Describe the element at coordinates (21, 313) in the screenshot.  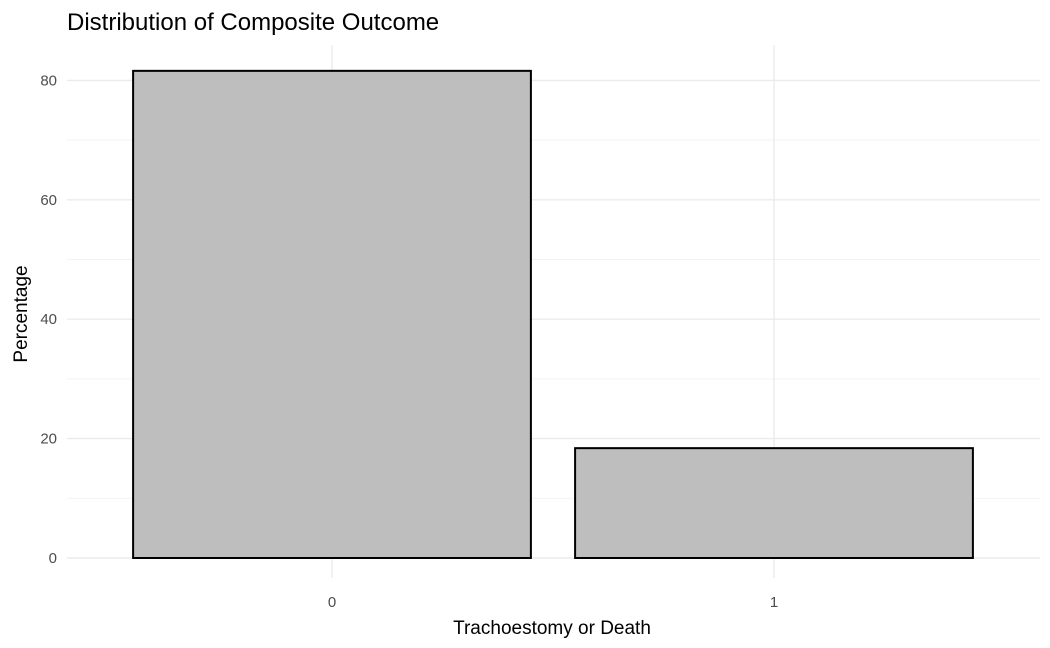
I see `y-axis-title: Percentage` at that location.